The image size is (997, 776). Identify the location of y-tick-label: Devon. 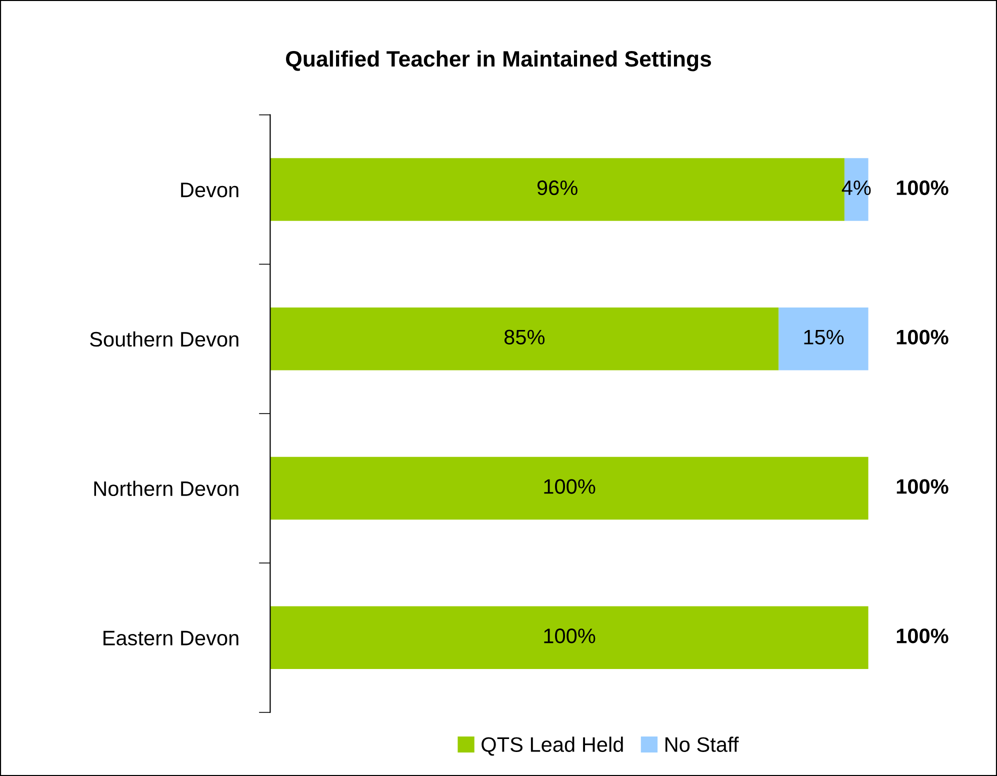
(209, 190).